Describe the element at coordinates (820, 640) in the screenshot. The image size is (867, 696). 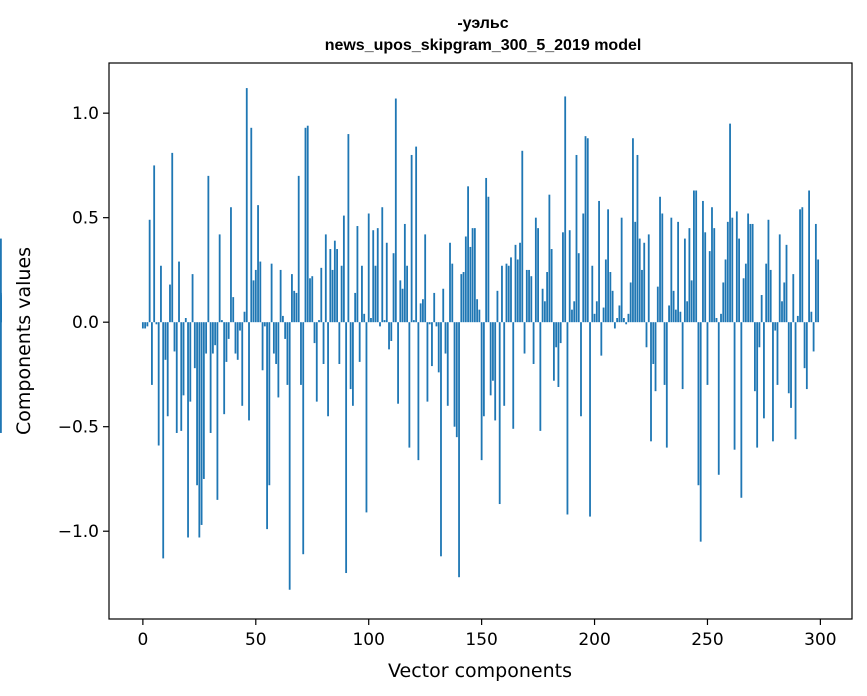
I see `x-tick-label: 300` at that location.